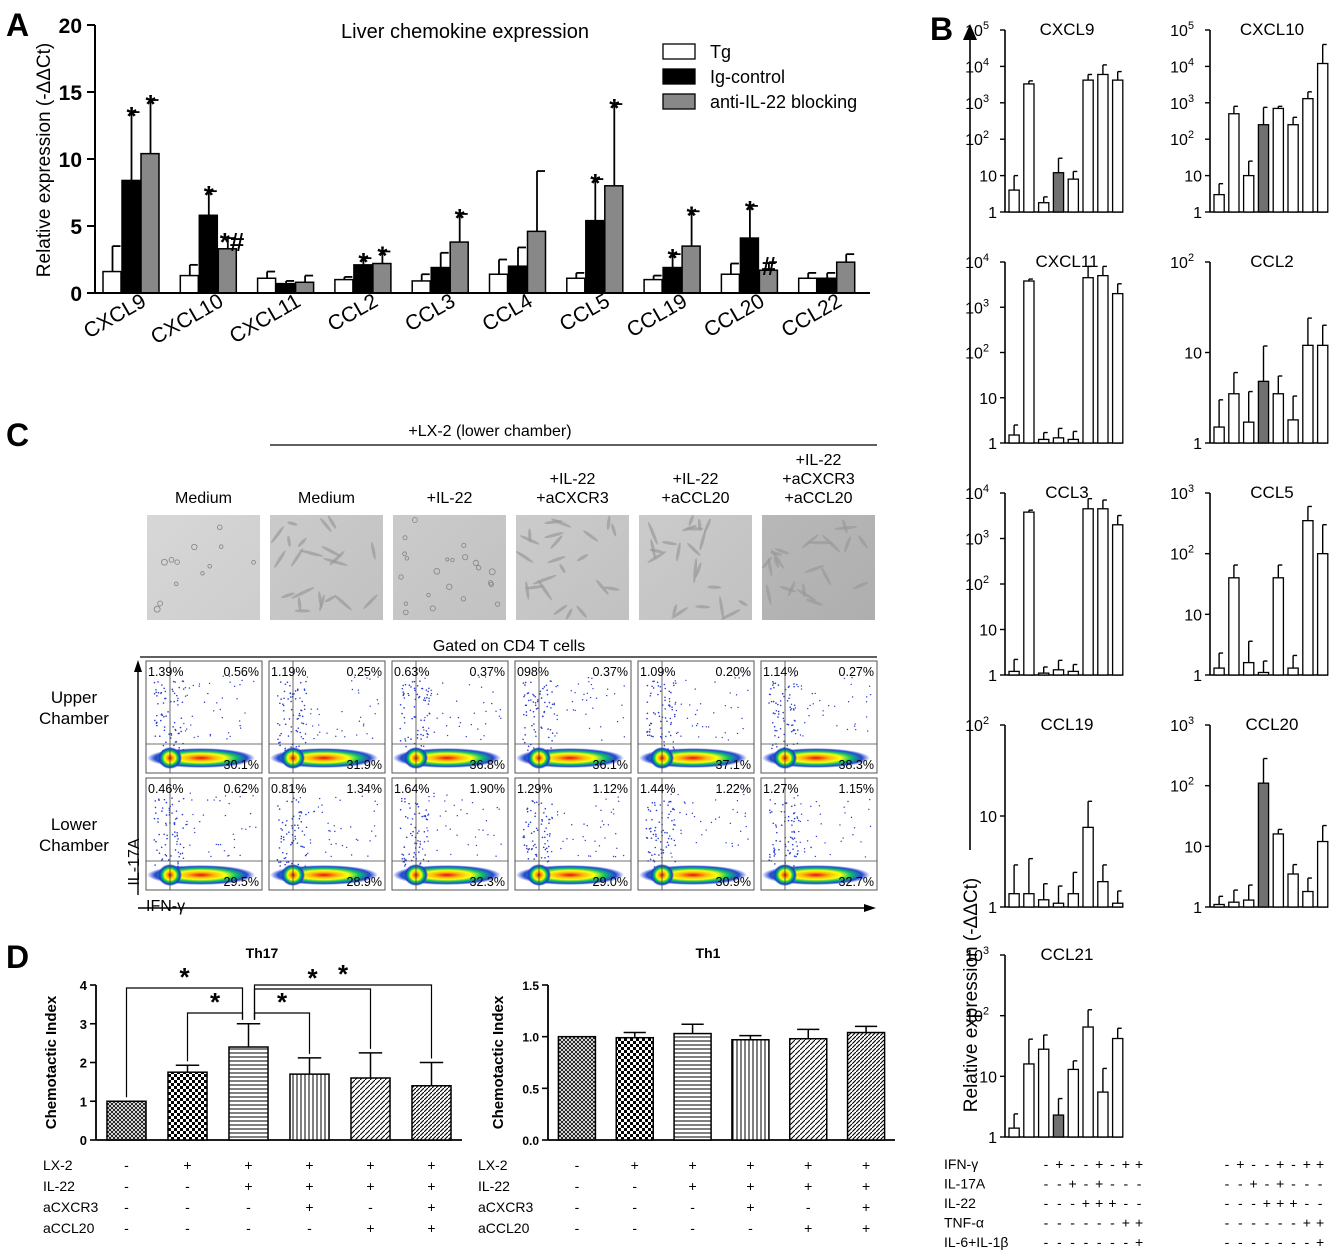 Image resolution: width=1333 pixels, height=1258 pixels. Describe the element at coordinates (1067, 954) in the screenshot. I see `panel-b-subplot-title: CCL21` at that location.